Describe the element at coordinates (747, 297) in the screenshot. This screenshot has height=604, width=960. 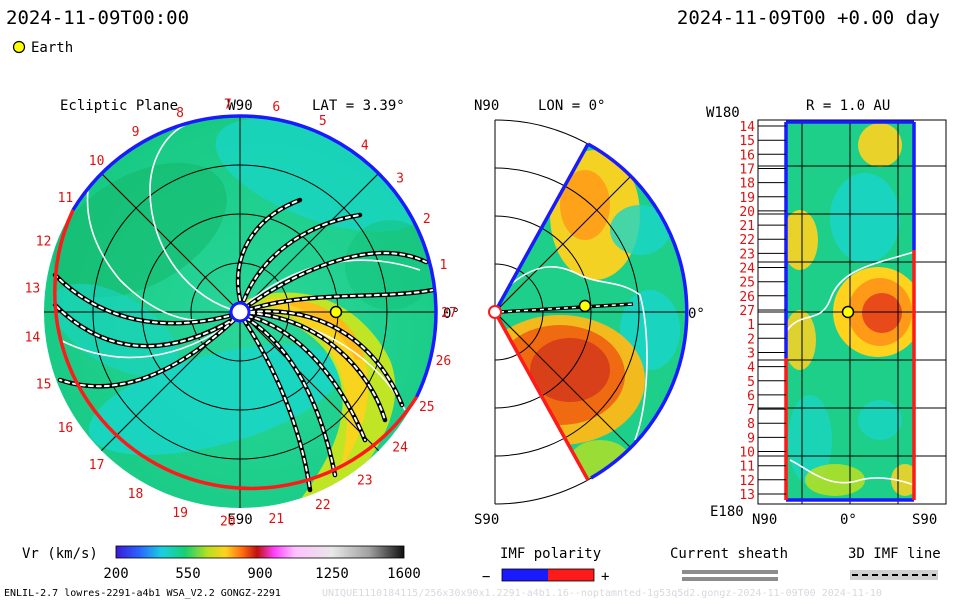
I see `radial-row-26: 26` at that location.